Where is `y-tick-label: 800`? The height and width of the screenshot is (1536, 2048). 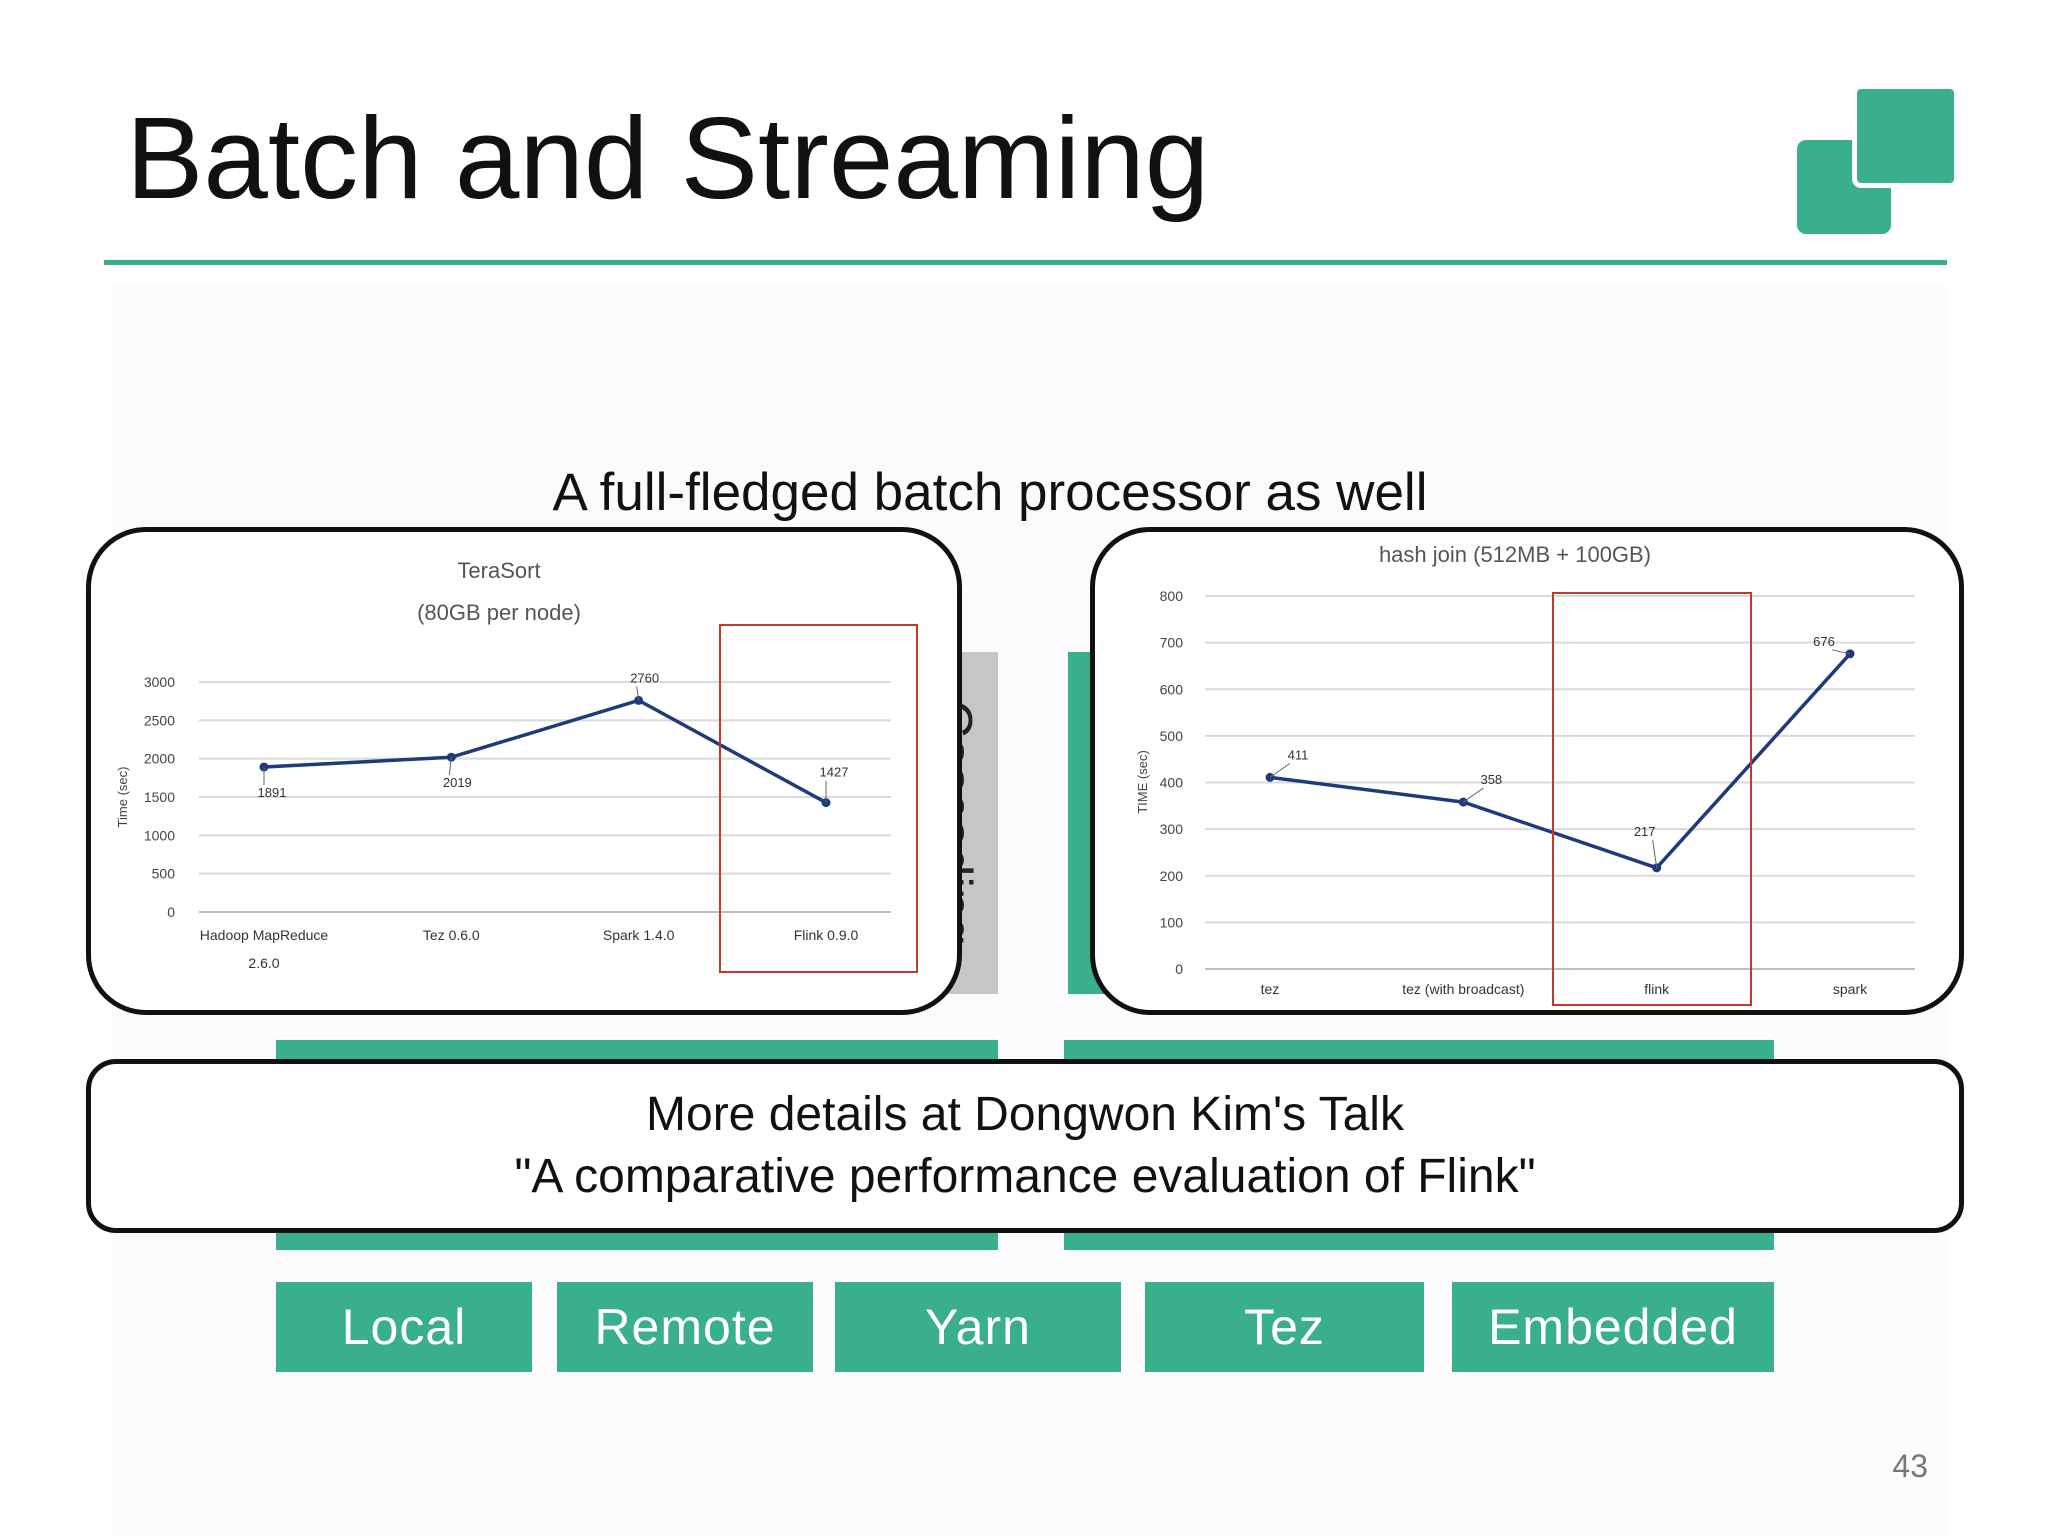 y-tick-label: 800 is located at coordinates (1172, 596).